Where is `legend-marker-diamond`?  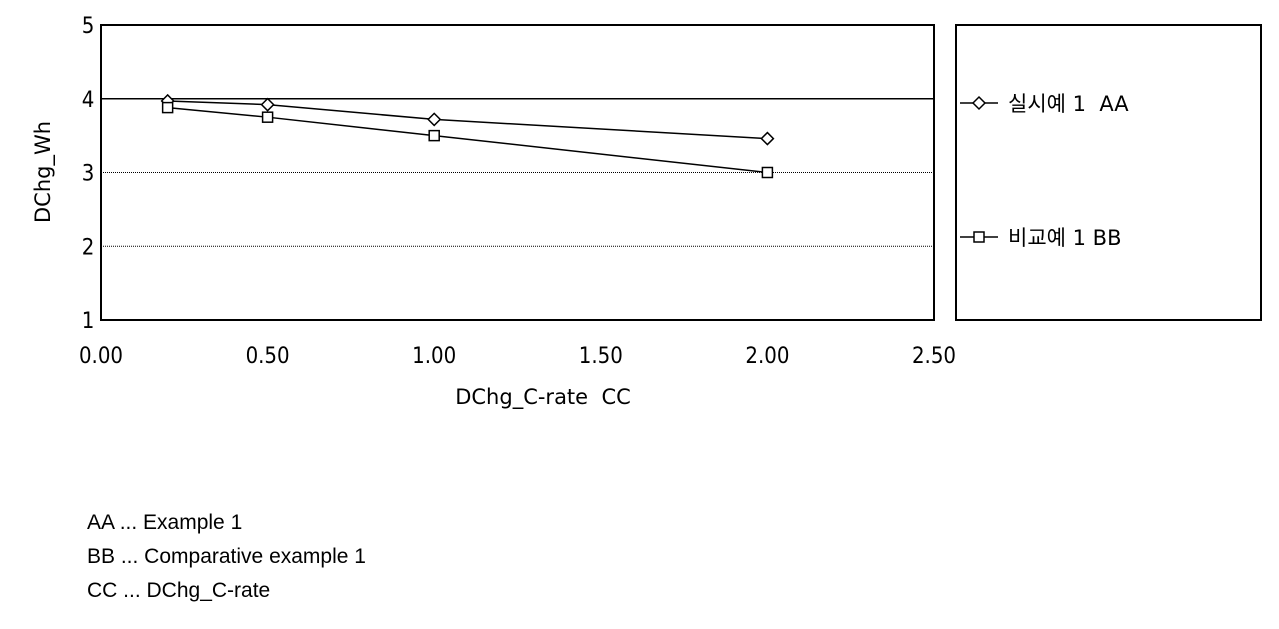
legend-marker-diamond is located at coordinates (979, 103).